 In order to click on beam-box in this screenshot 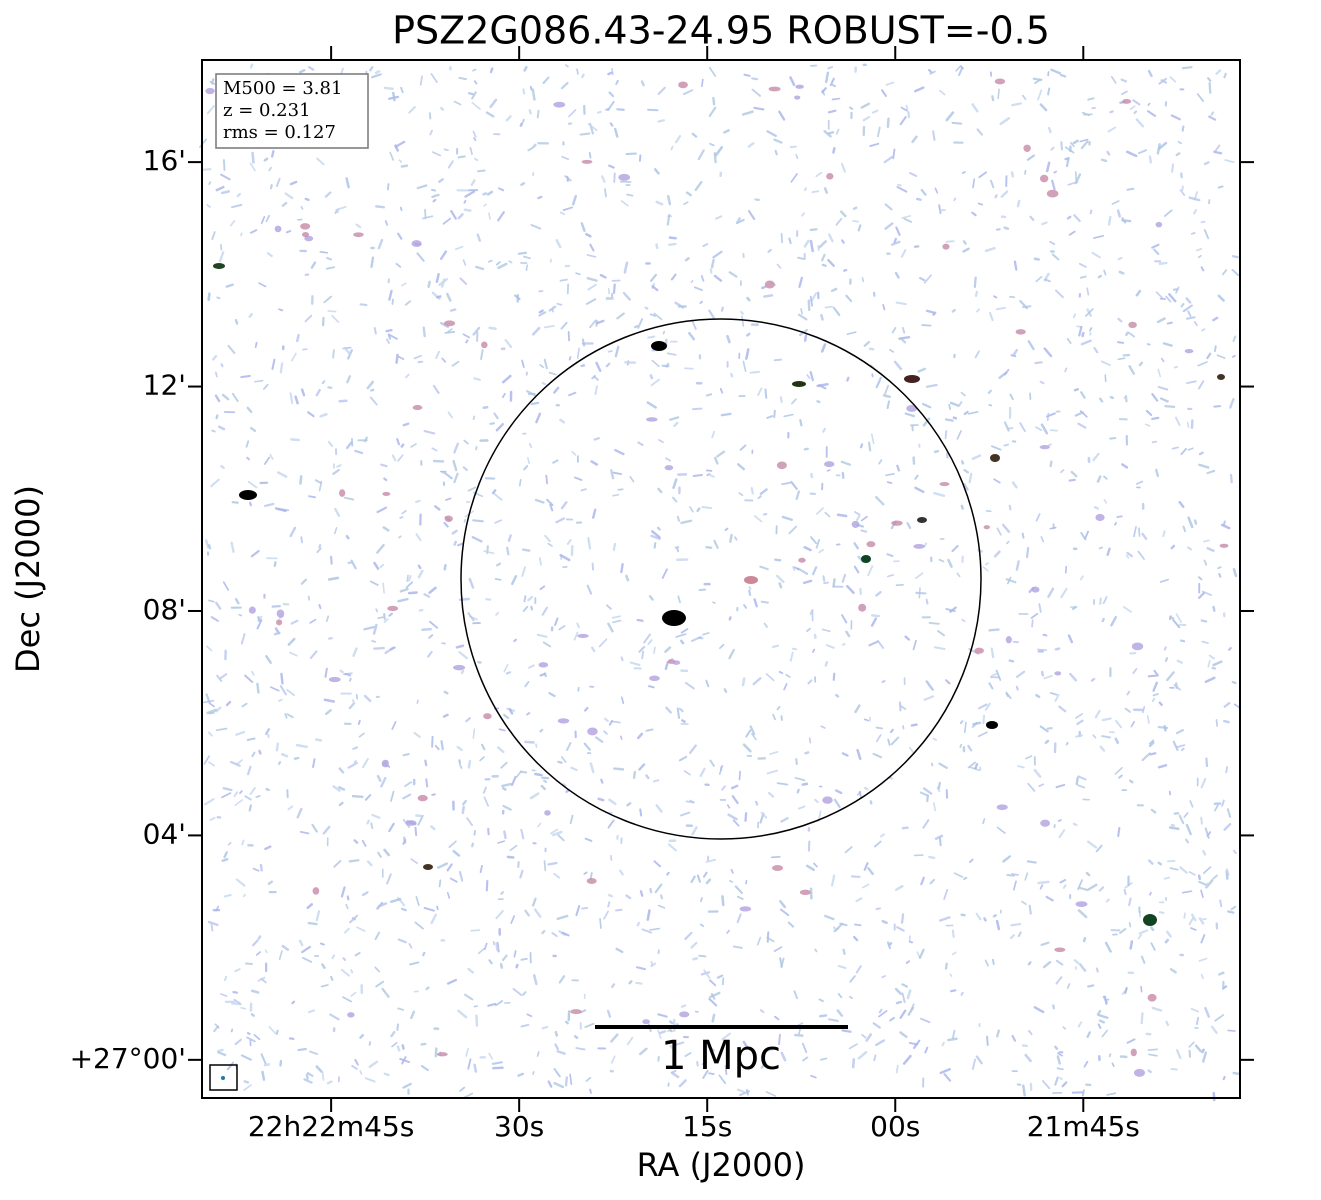, I will do `click(223, 1077)`.